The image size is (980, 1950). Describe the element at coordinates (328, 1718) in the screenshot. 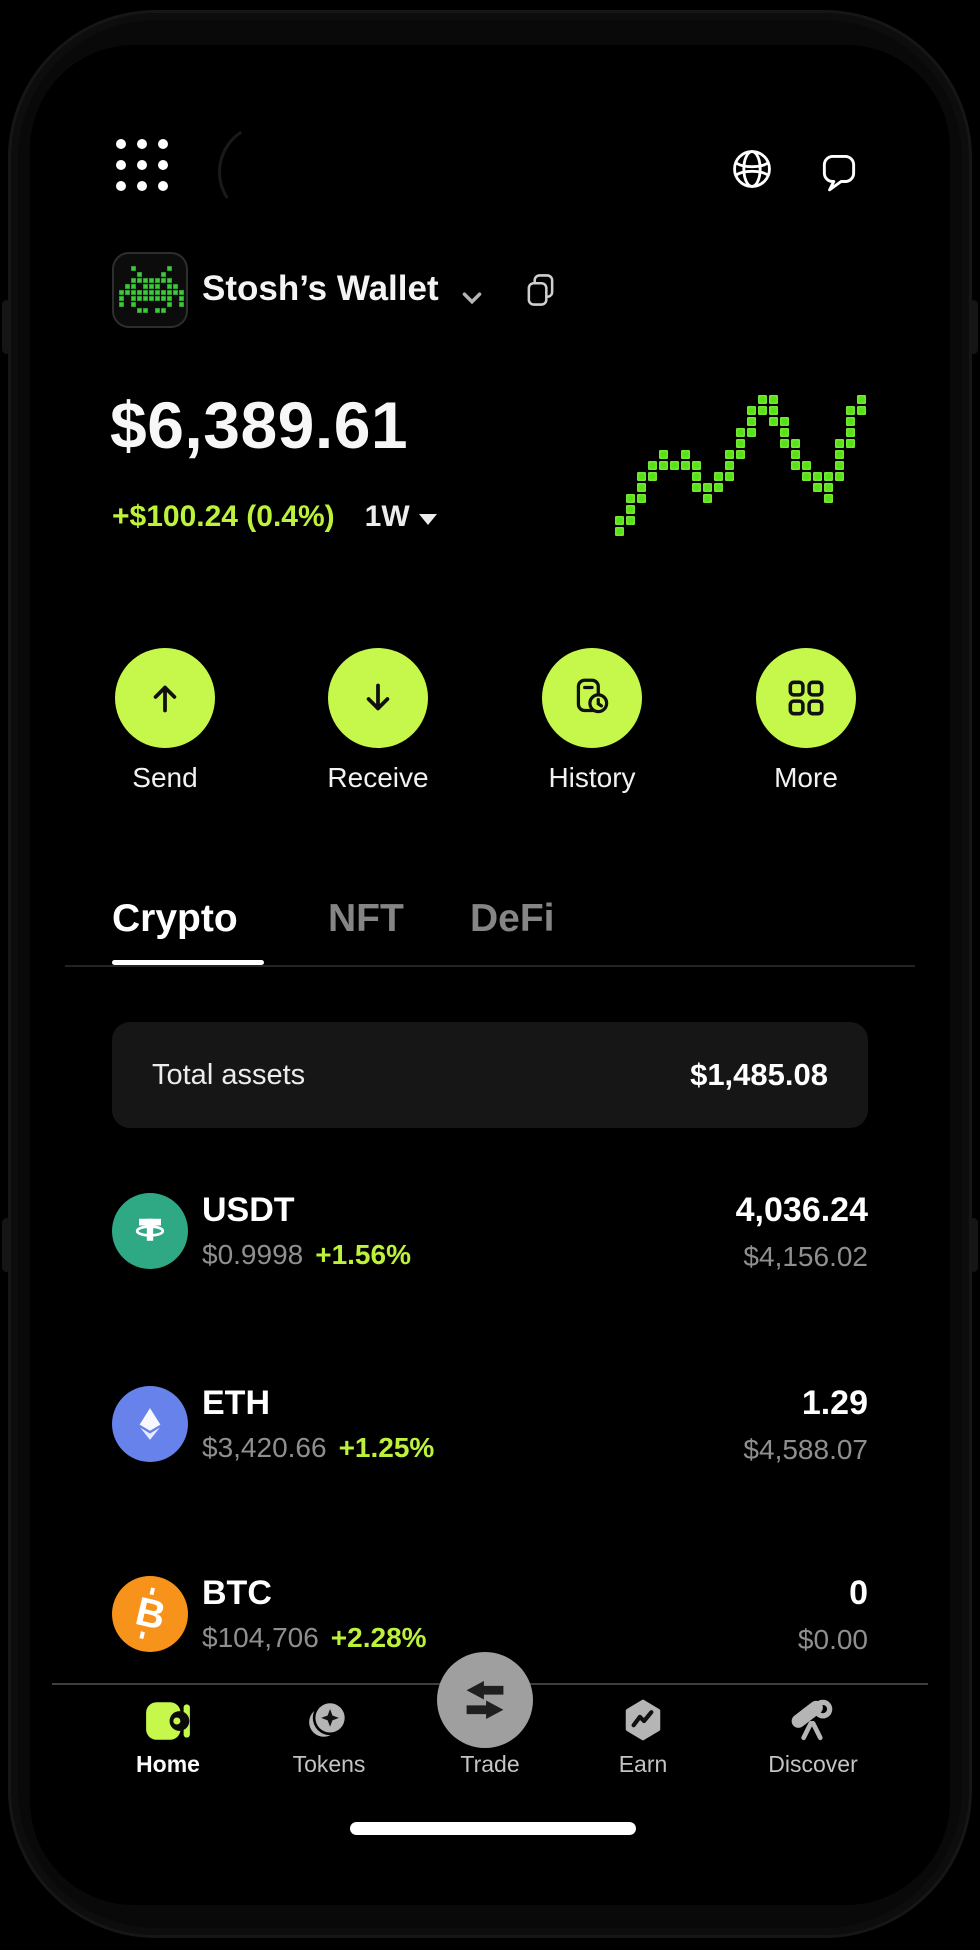

I see `coin-icon` at that location.